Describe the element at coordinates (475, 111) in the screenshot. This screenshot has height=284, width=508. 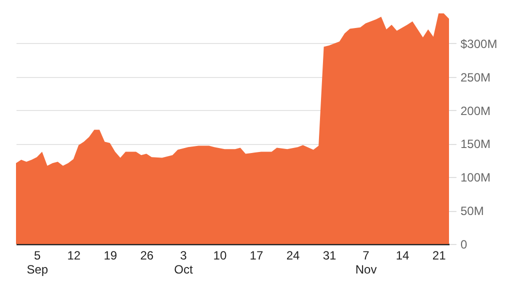
I see `y-tick-label: 200M` at that location.